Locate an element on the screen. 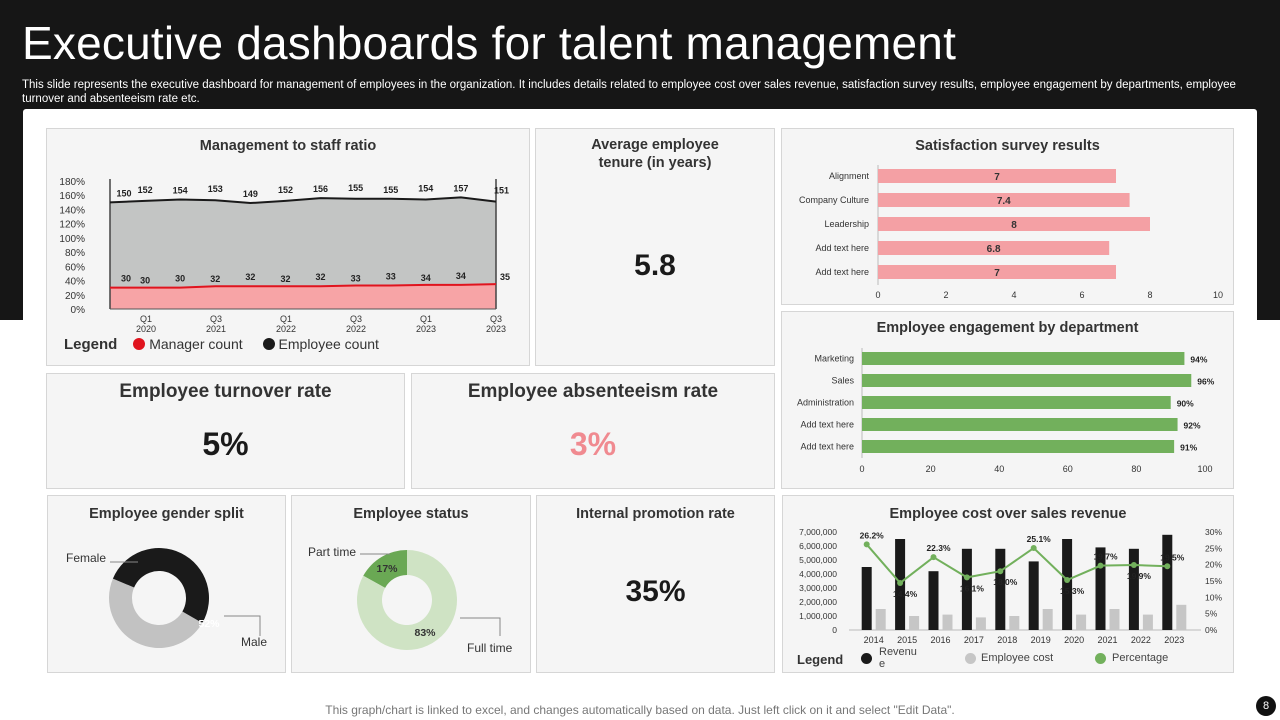 The image size is (1280, 720). ratio-y-tick: 60% is located at coordinates (75, 267).